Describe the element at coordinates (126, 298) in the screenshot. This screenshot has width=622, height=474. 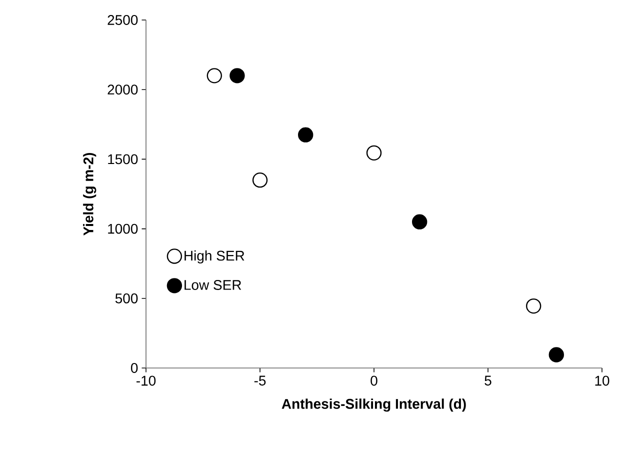
I see `y-tick-label: 500` at that location.